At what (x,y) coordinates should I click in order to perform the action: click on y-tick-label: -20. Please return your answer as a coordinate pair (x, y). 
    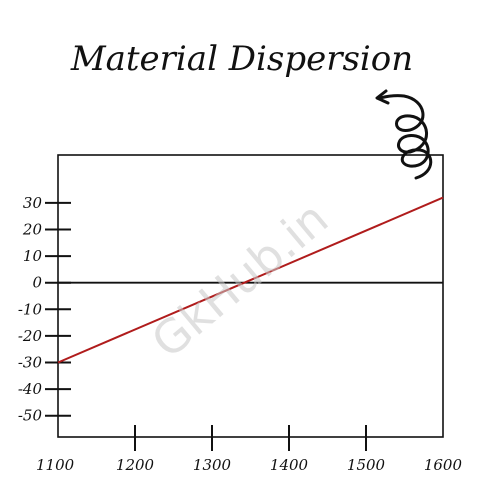
    Looking at the image, I should click on (30, 336).